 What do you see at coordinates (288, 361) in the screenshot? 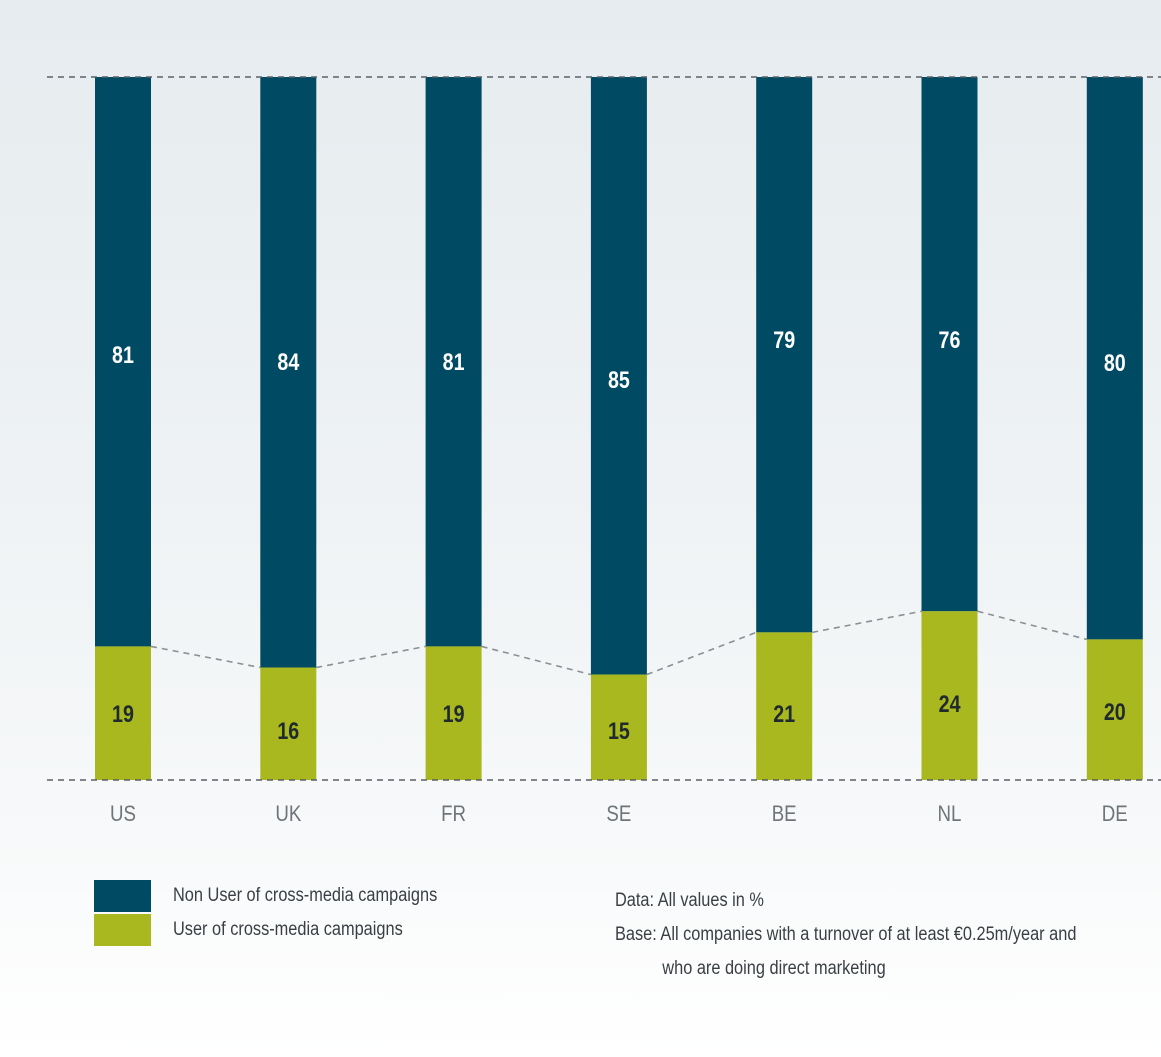
I see `value-label-non-user-uk: 84` at bounding box center [288, 361].